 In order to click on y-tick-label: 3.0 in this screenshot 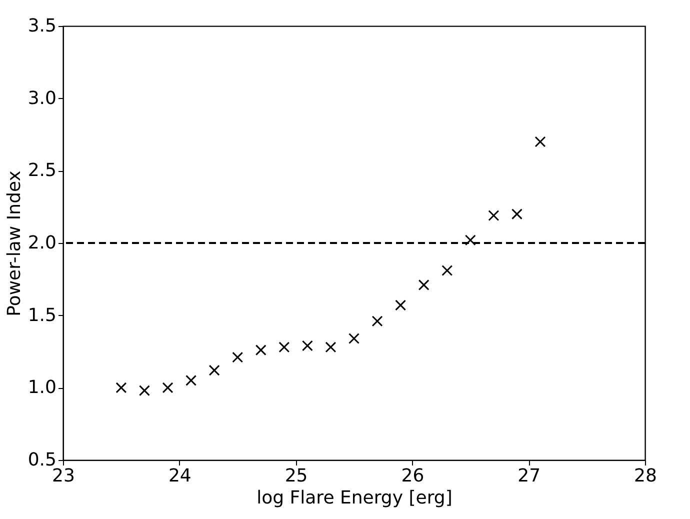, I will do `click(42, 98)`.